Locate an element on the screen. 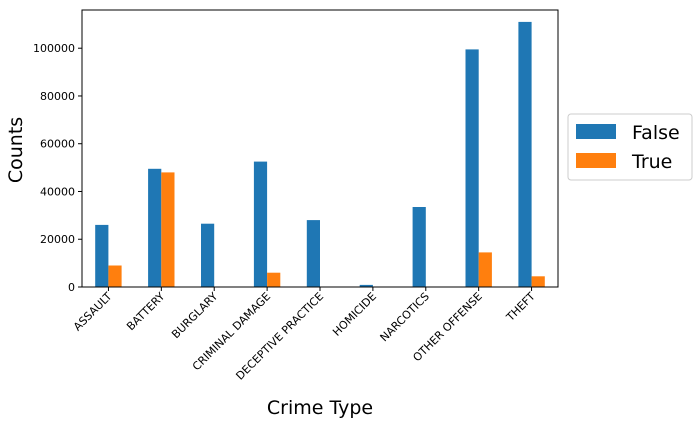 This screenshot has height=424, width=698. legend: False True is located at coordinates (630, 147).